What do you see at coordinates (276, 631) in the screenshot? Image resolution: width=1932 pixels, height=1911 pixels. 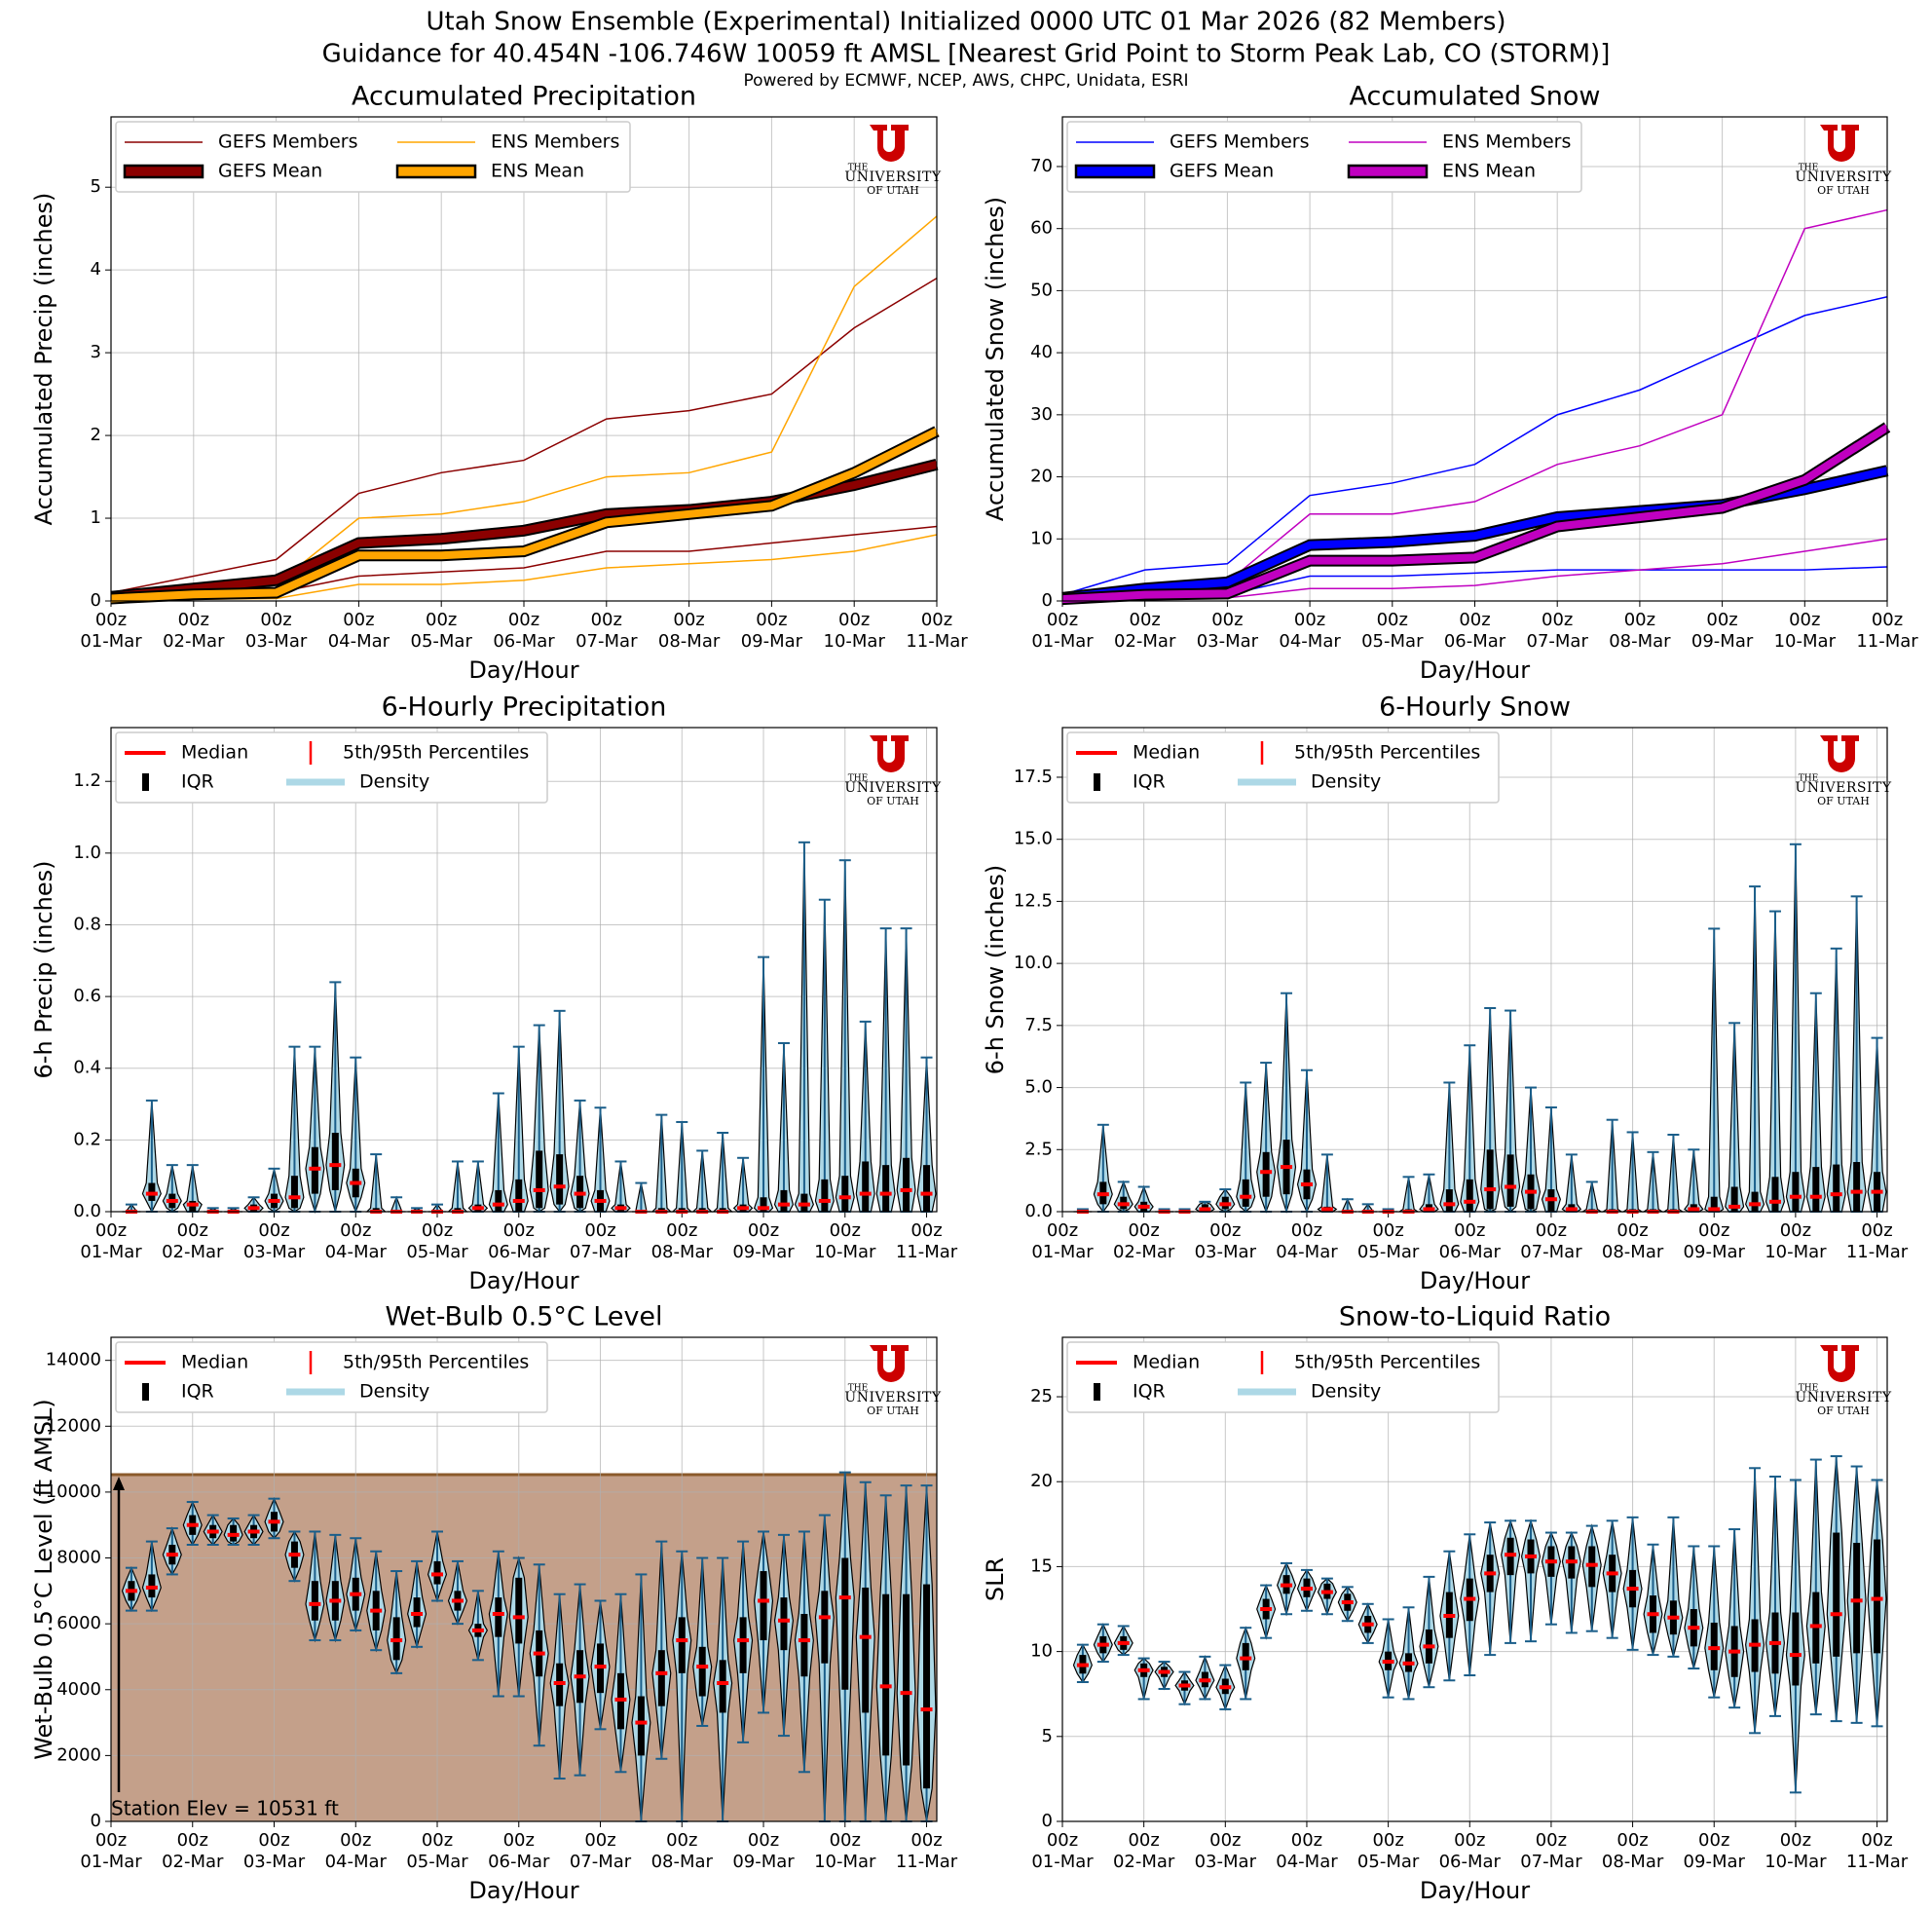 I see `x-tick-label: 00z 03-Mar` at bounding box center [276, 631].